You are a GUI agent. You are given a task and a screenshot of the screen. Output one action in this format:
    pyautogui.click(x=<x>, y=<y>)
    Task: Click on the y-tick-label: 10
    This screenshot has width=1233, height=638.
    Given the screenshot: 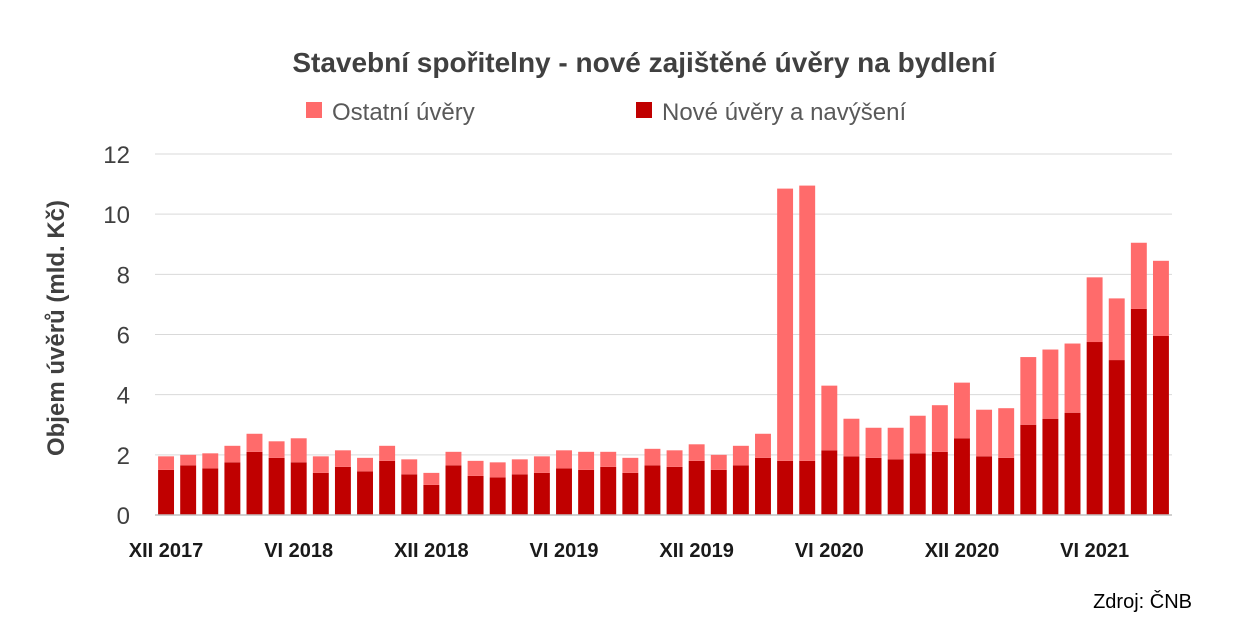 What is the action you would take?
    pyautogui.click(x=116, y=215)
    